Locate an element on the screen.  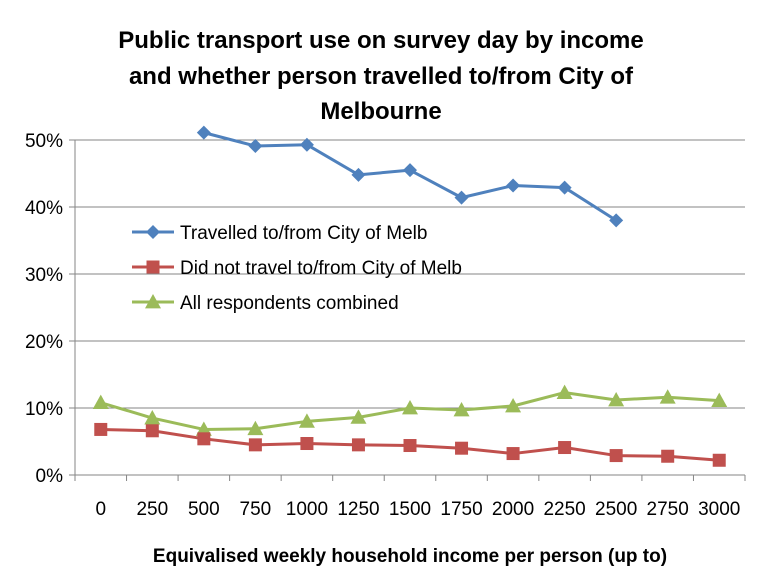
y-tick-label: 0% is located at coordinates (50, 476).